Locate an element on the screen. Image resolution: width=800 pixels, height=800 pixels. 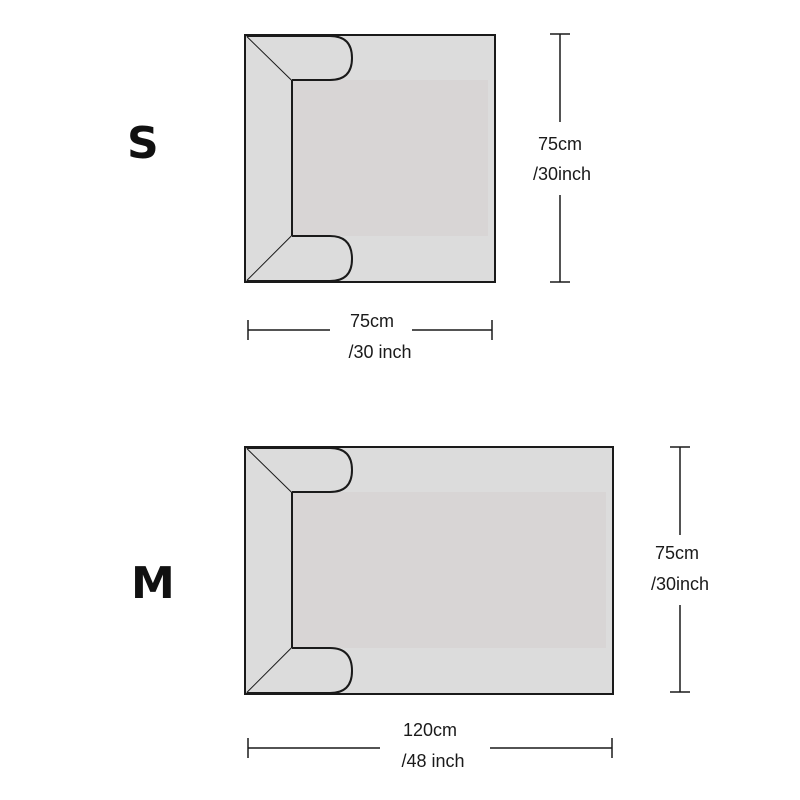
width-cm-medium: 120cm is located at coordinates (430, 730).